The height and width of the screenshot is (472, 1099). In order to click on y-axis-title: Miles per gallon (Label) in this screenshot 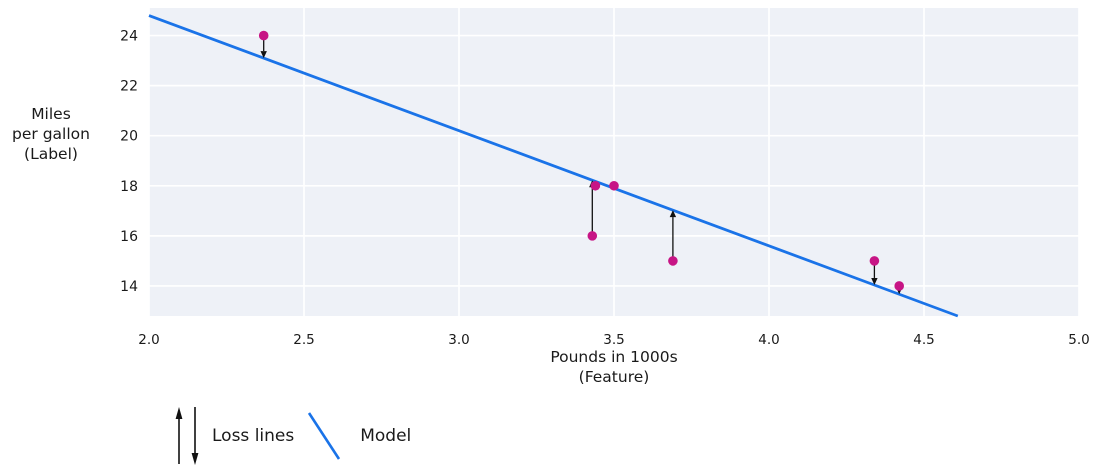, I will do `click(51, 134)`.